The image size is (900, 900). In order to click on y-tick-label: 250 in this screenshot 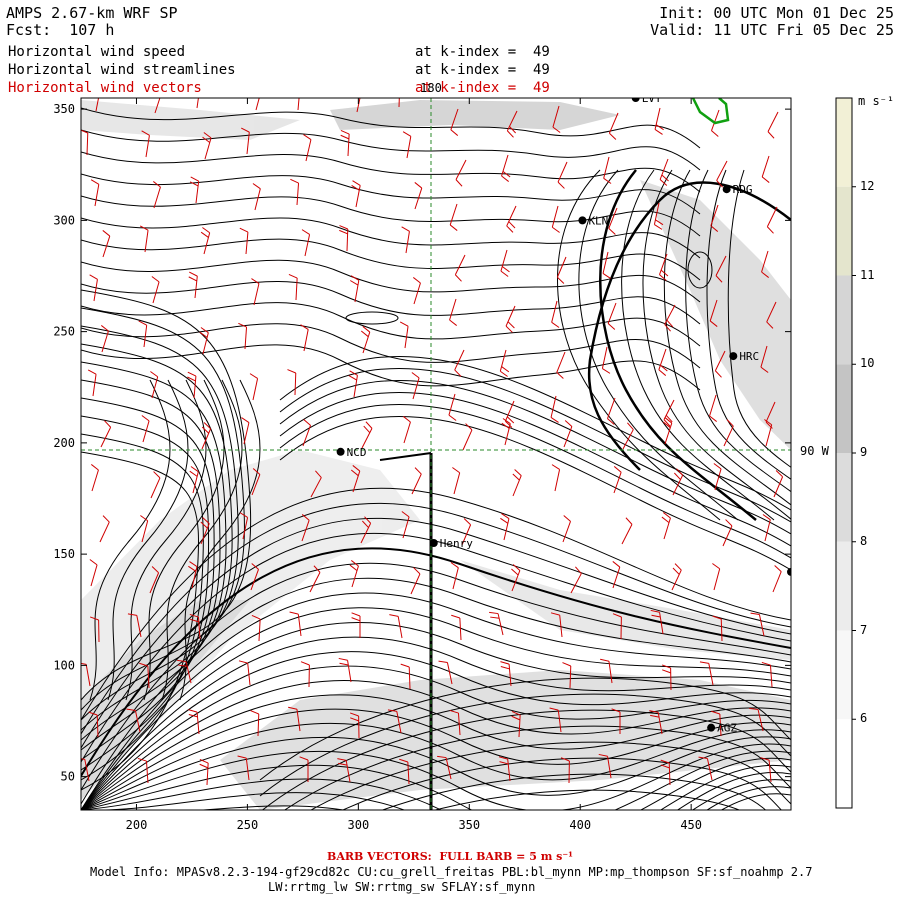, I will do `click(64, 332)`.